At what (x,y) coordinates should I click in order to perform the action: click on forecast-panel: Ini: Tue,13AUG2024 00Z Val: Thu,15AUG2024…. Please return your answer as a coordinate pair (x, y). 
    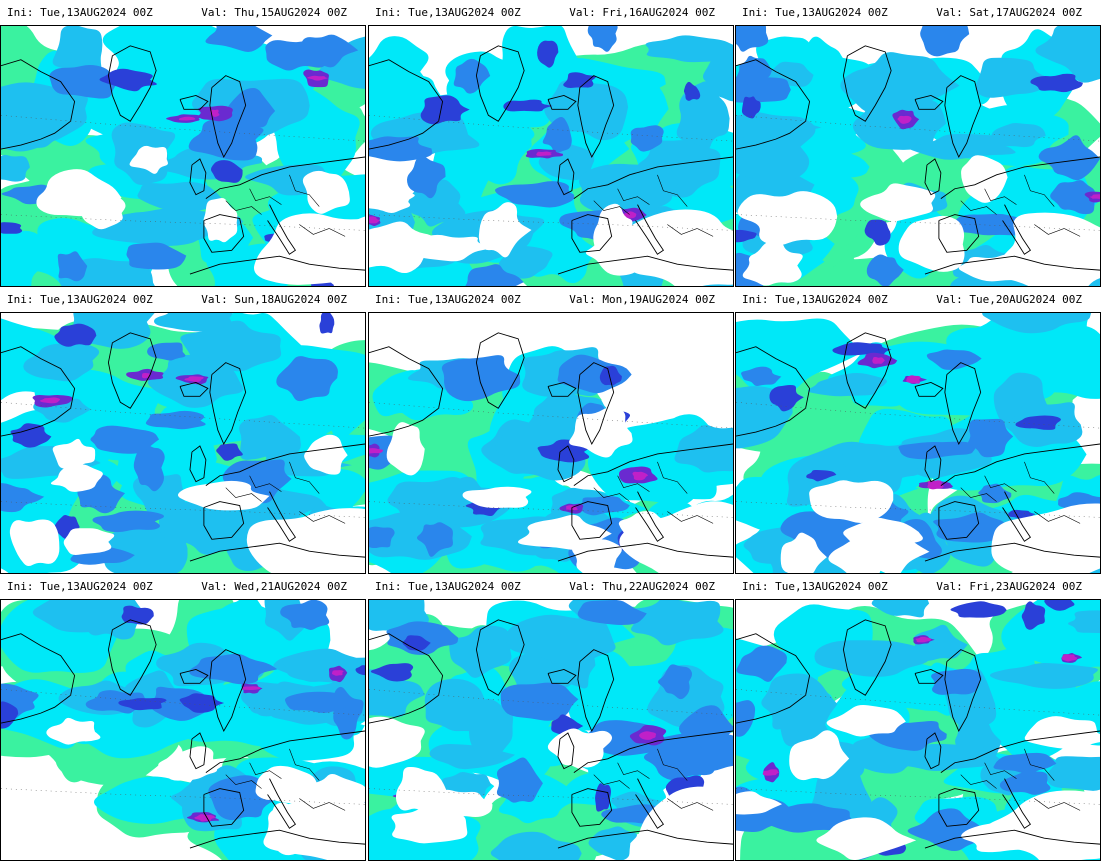
    Looking at the image, I should click on (183, 145).